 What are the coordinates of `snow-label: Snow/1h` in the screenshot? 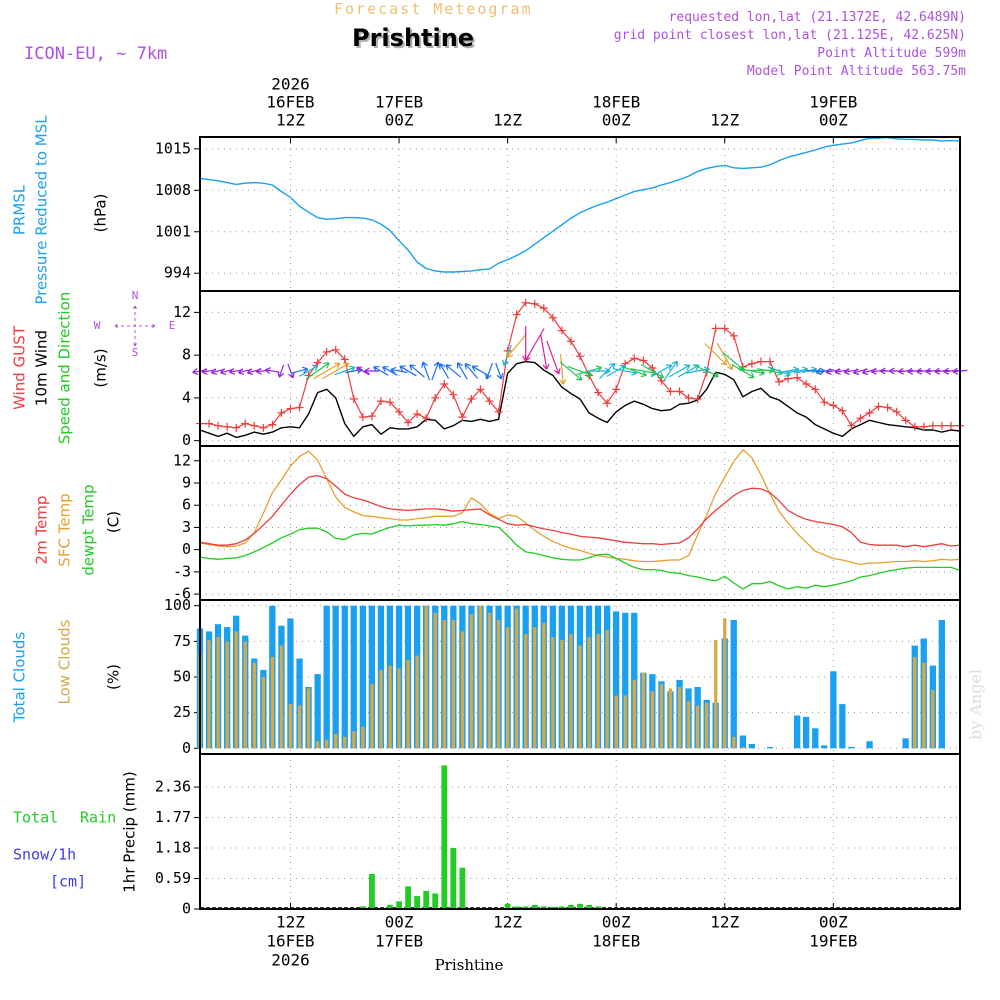 It's located at (44, 855).